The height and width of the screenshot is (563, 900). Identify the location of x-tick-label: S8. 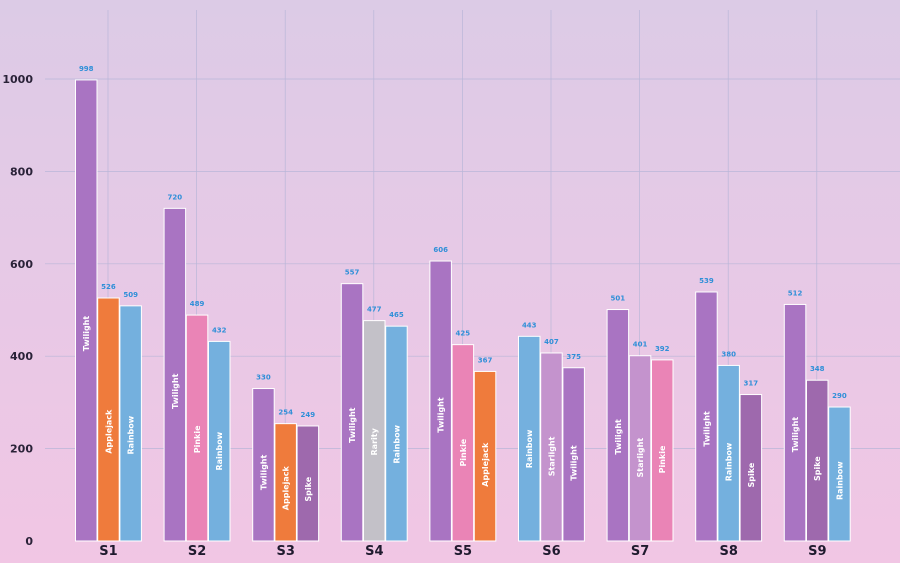
(728, 551).